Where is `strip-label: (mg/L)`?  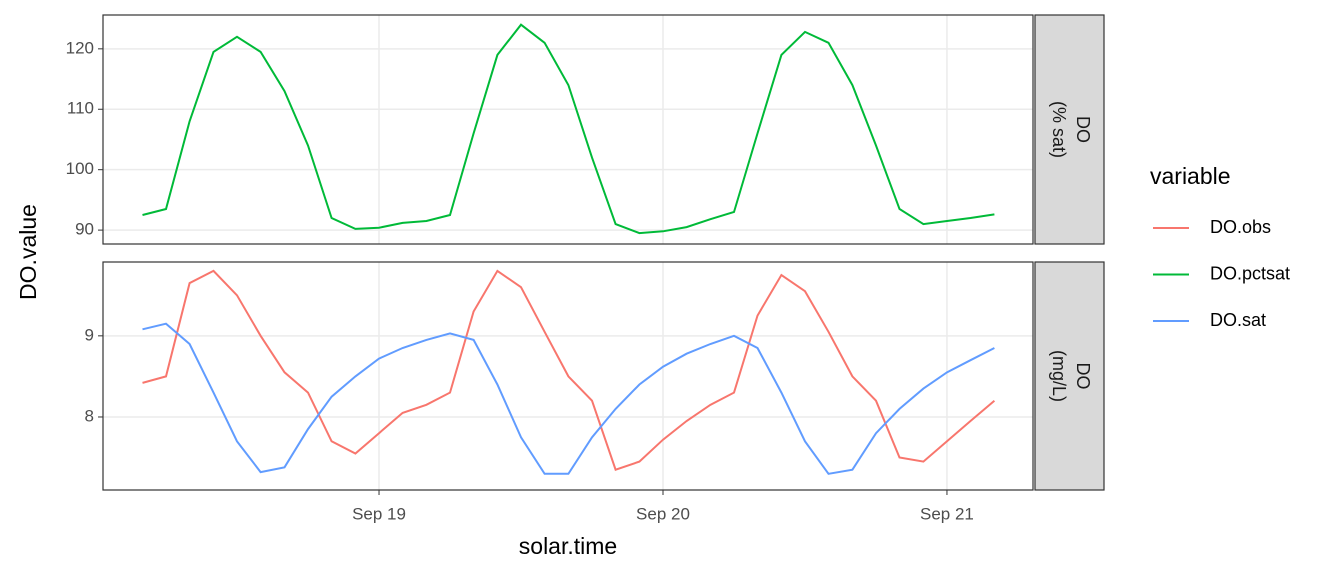 strip-label: (mg/L) is located at coordinates (1059, 376).